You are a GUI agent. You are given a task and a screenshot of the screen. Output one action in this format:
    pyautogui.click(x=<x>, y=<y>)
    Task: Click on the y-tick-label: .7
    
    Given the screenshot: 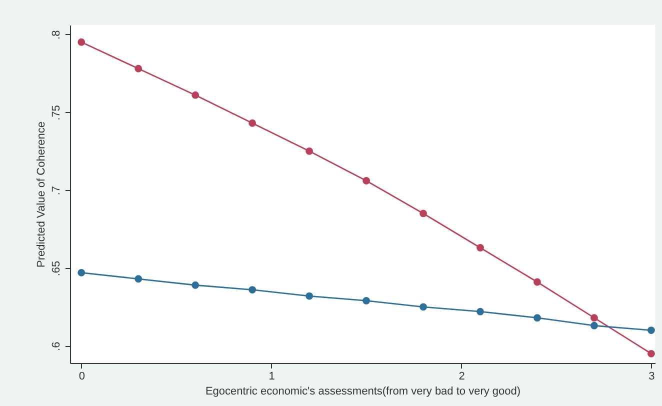 What is the action you would take?
    pyautogui.click(x=56, y=191)
    